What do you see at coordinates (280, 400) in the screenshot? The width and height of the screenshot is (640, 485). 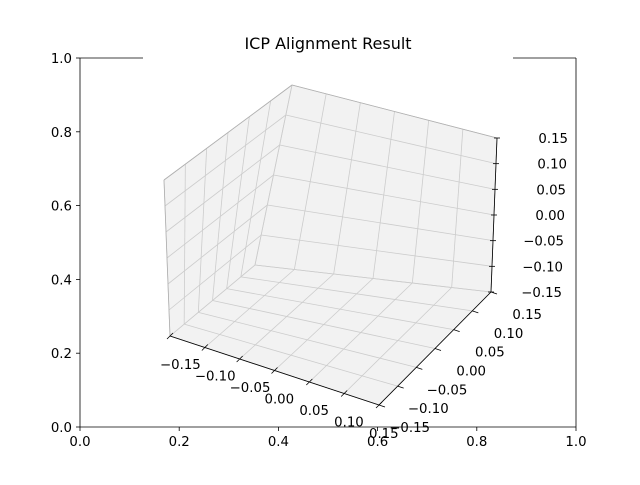 I see `x-tick-label: 0.00` at bounding box center [280, 400].